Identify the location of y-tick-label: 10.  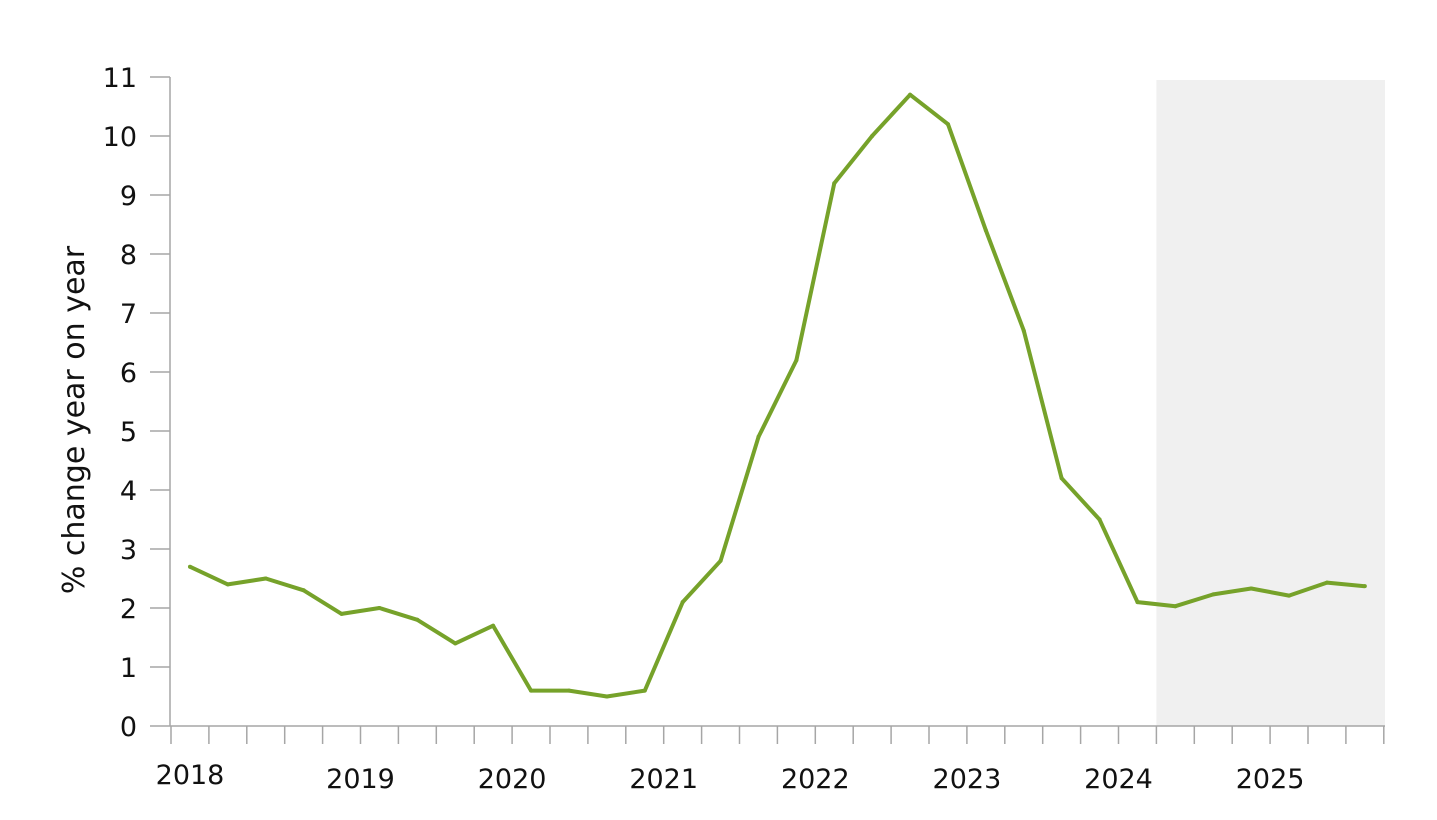
(120, 137).